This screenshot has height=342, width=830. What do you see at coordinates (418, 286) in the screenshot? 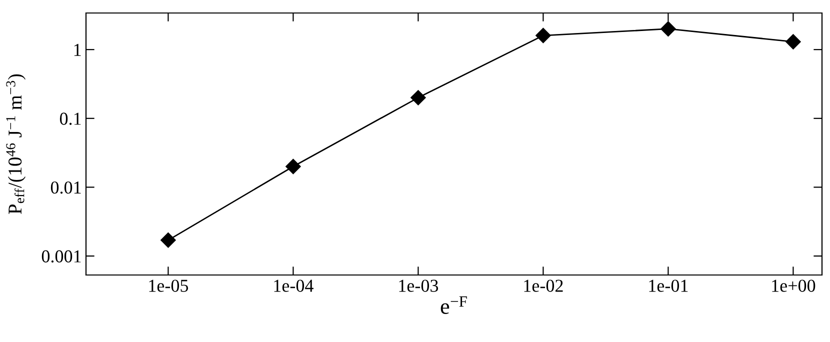
I see `x-tick-label: 1e-03` at bounding box center [418, 286].